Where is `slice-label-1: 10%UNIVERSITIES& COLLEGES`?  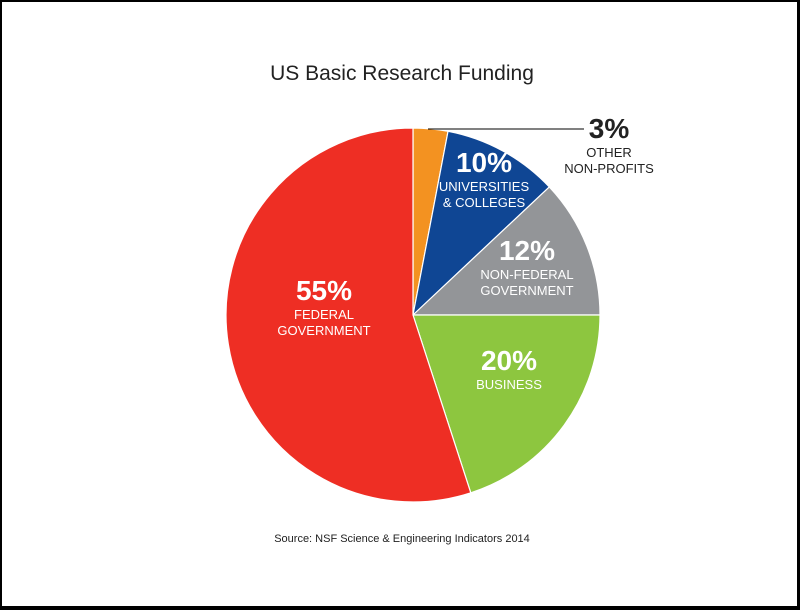
slice-label-1: 10%UNIVERSITIES& COLLEGES is located at coordinates (484, 178).